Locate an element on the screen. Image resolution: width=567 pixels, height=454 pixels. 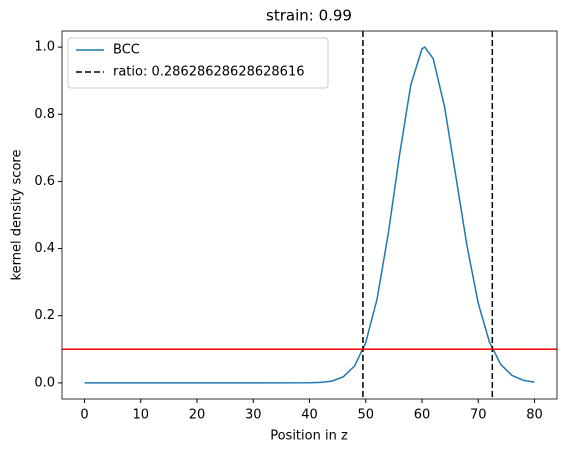
x-tick-label: 70 is located at coordinates (478, 415).